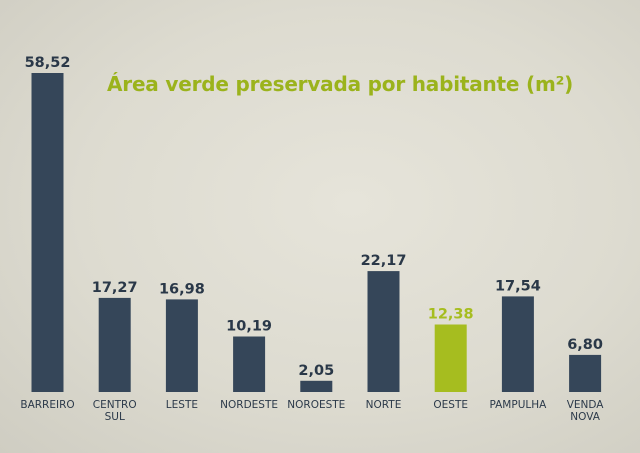 This screenshot has height=453, width=640. Describe the element at coordinates (384, 405) in the screenshot. I see `category-label-5: NORTE` at that location.